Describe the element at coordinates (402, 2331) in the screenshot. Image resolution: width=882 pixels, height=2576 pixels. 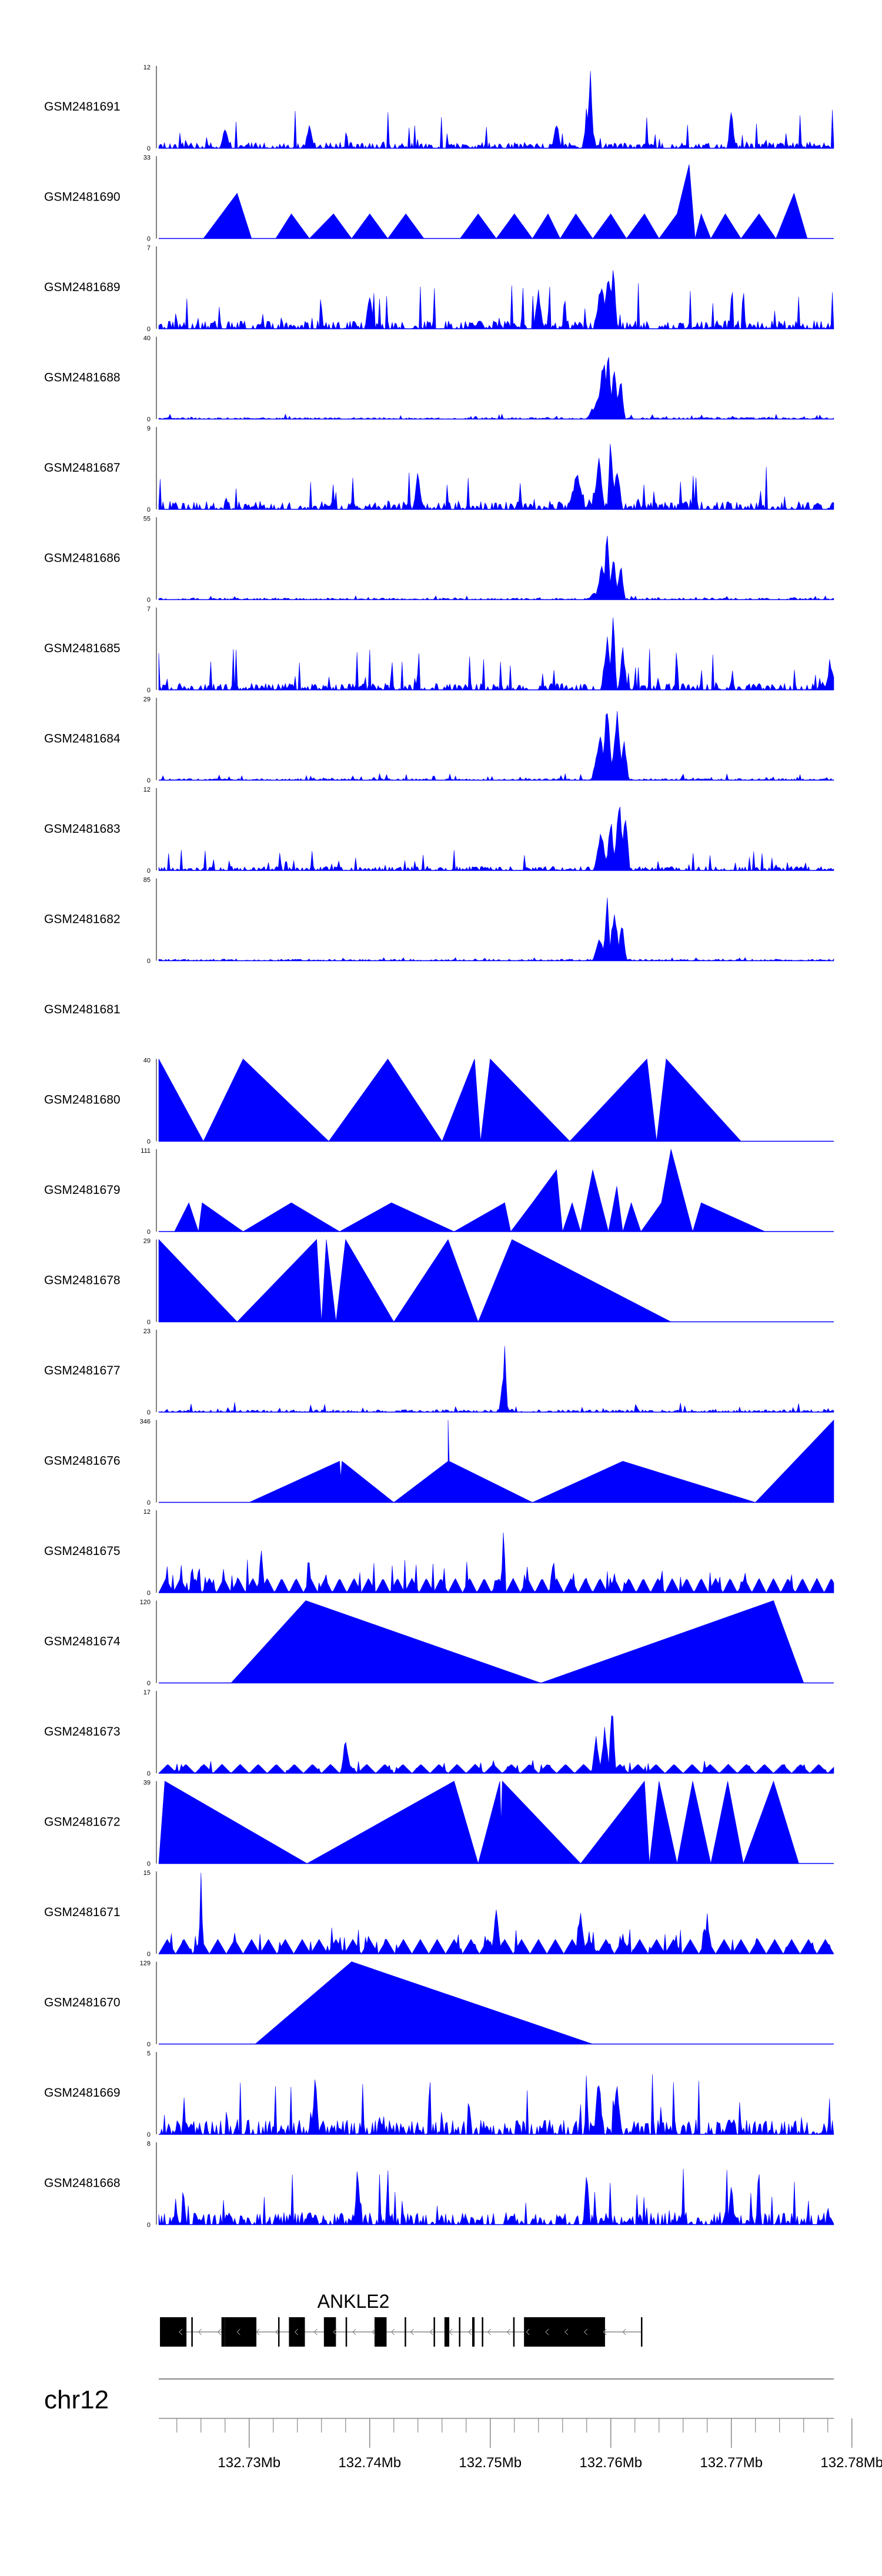
I see `gene-strand-arrows` at that location.